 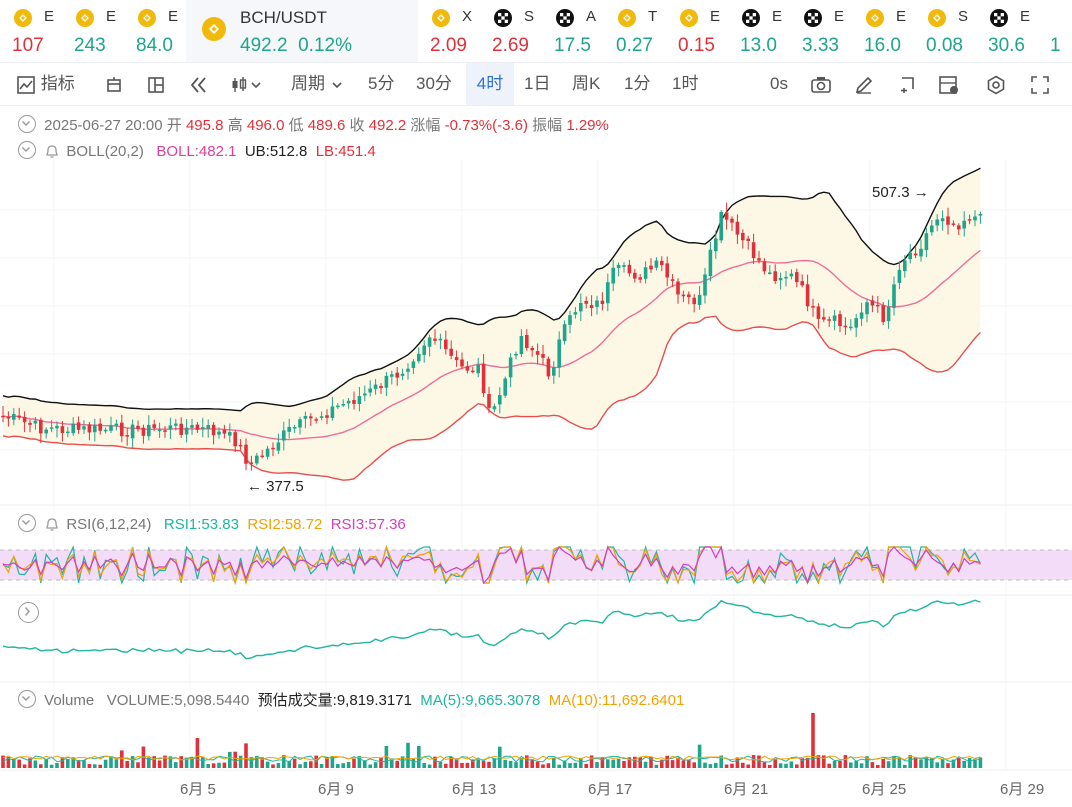 What do you see at coordinates (155, 31) in the screenshot?
I see `ticker-item: E 84.0` at bounding box center [155, 31].